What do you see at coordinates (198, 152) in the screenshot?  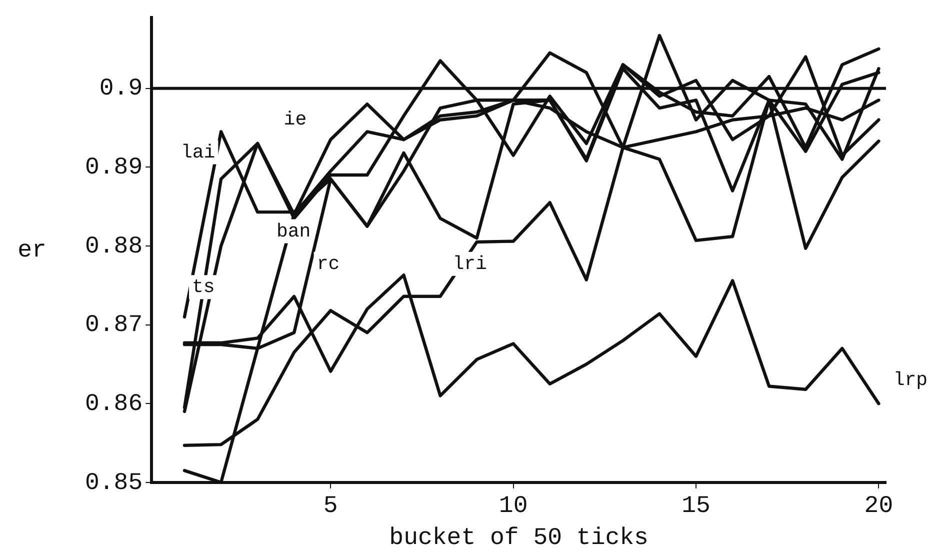 I see `series-label: lai` at bounding box center [198, 152].